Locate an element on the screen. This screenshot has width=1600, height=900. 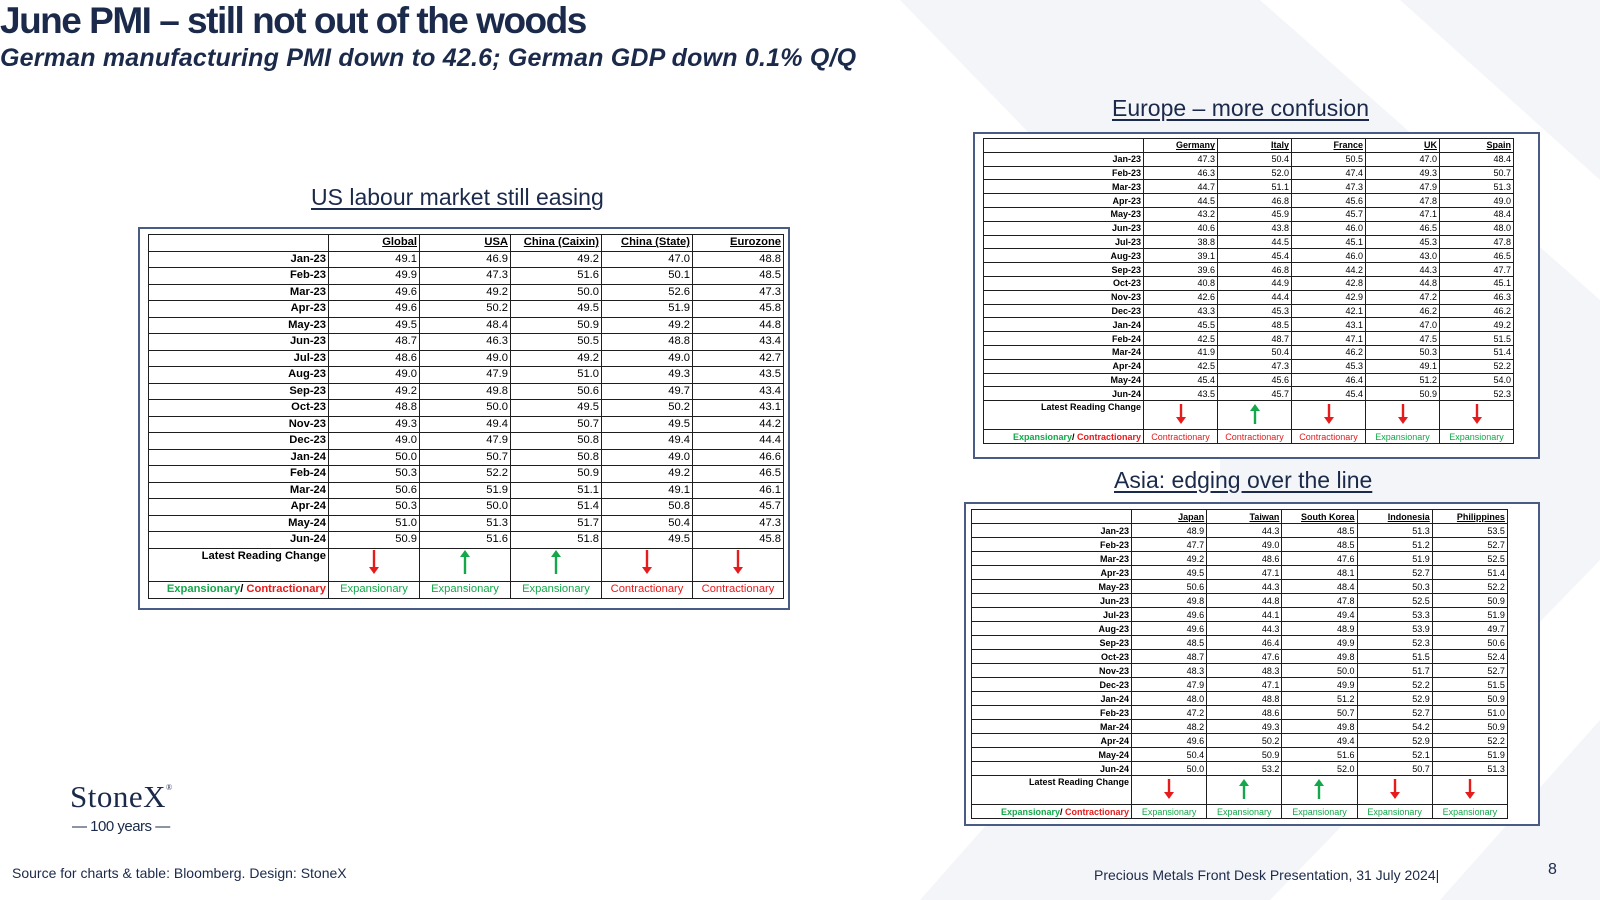
pmi-value: 51.8 is located at coordinates (556, 540).